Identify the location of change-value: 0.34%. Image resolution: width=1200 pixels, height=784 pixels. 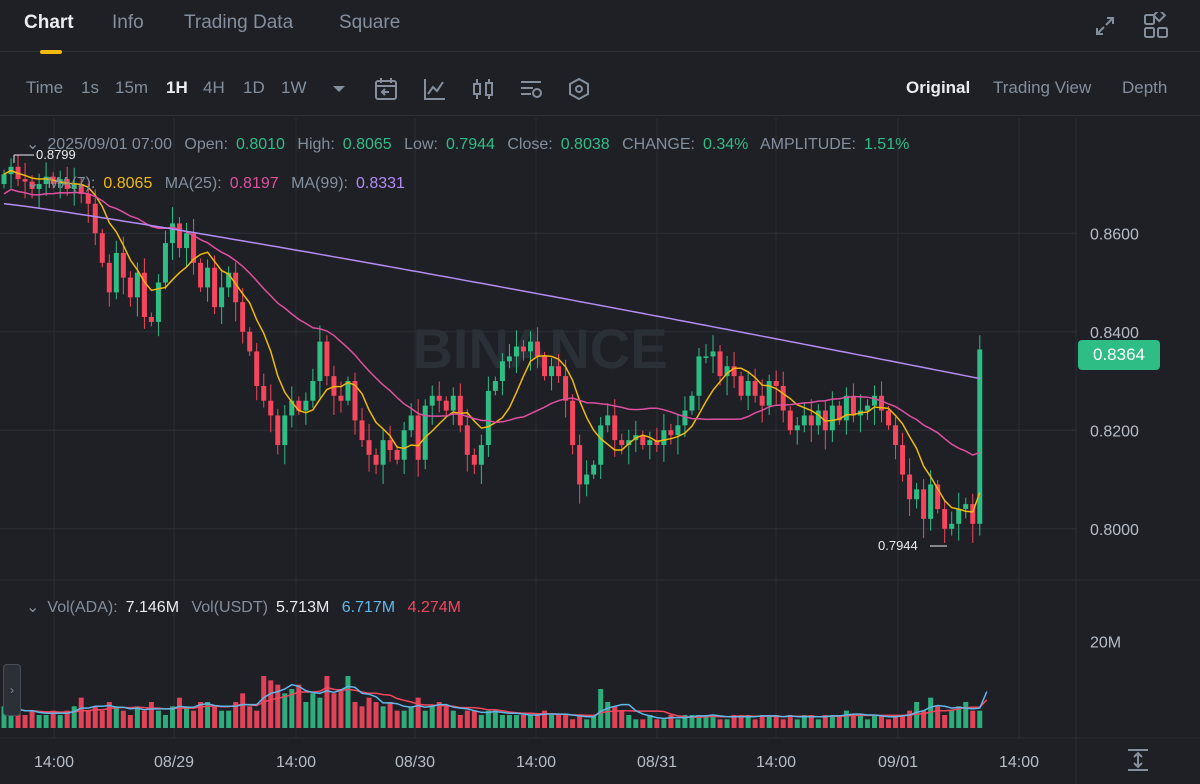
(726, 144).